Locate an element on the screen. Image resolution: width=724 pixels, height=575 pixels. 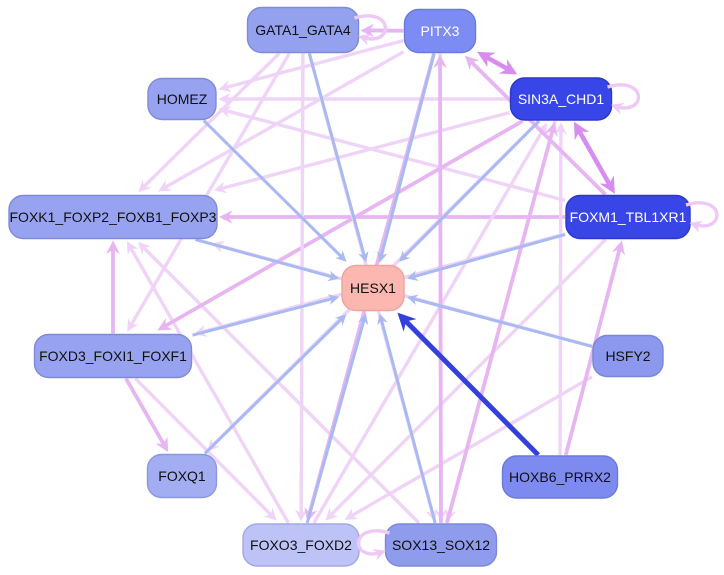
edge-foxm1_tbl1xr1-to-hesx1 is located at coordinates (486, 257).